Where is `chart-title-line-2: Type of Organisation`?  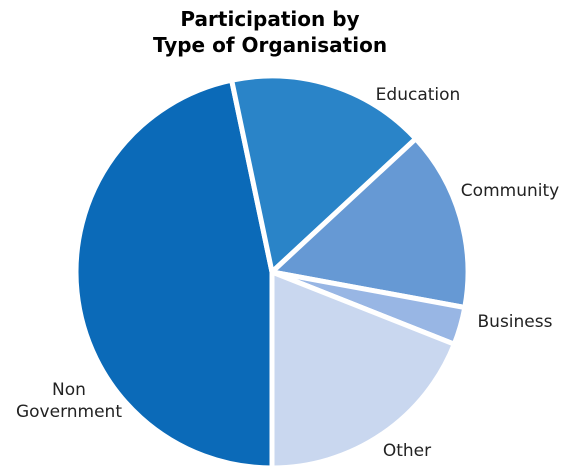
chart-title-line-2: Type of Organisation is located at coordinates (270, 45).